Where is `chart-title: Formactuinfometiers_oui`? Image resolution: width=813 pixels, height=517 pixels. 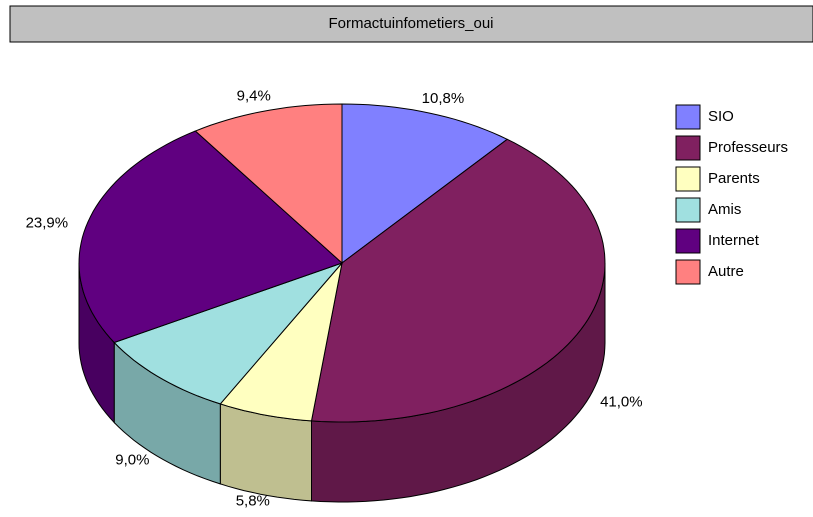 chart-title: Formactuinfometiers_oui is located at coordinates (410, 23).